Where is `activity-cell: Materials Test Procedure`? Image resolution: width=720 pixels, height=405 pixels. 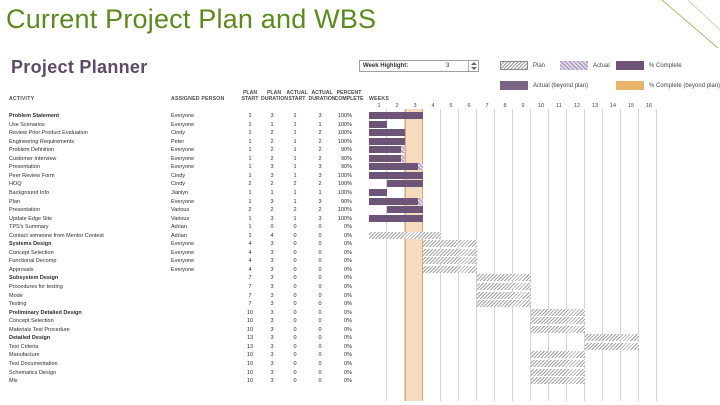 activity-cell: Materials Test Procedure is located at coordinates (39, 329).